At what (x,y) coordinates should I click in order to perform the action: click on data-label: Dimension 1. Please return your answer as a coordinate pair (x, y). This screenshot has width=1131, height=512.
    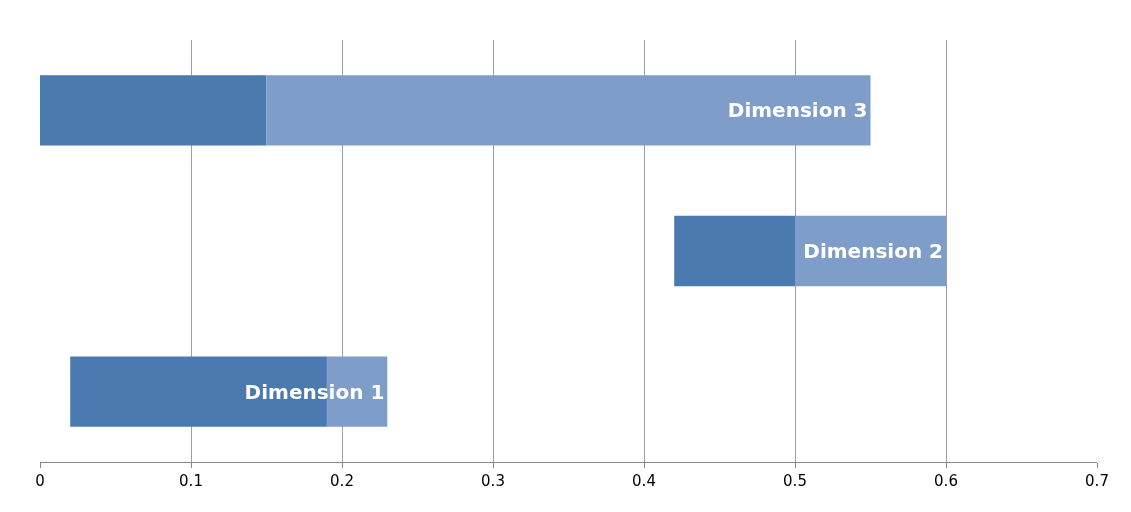
    Looking at the image, I should click on (314, 391).